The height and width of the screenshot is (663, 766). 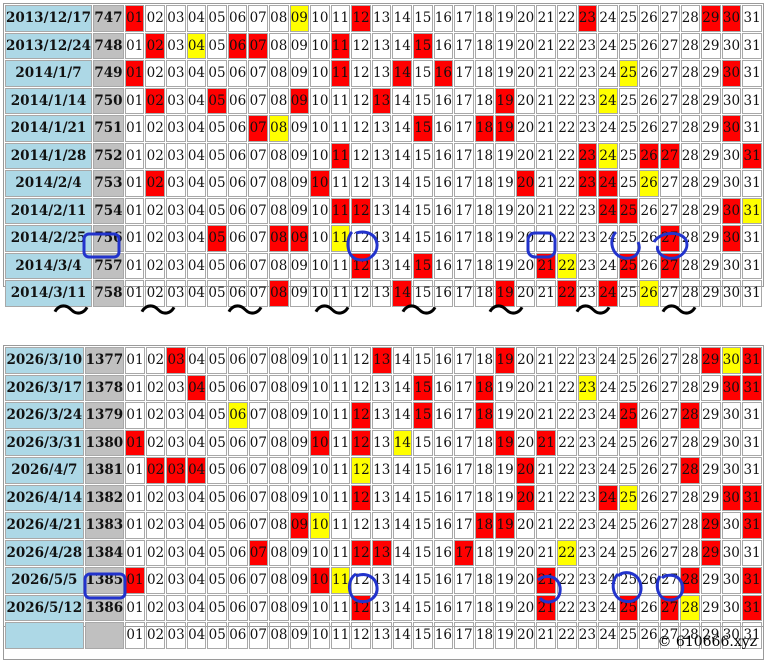 I want to click on number-cell: 18, so click(x=484, y=442).